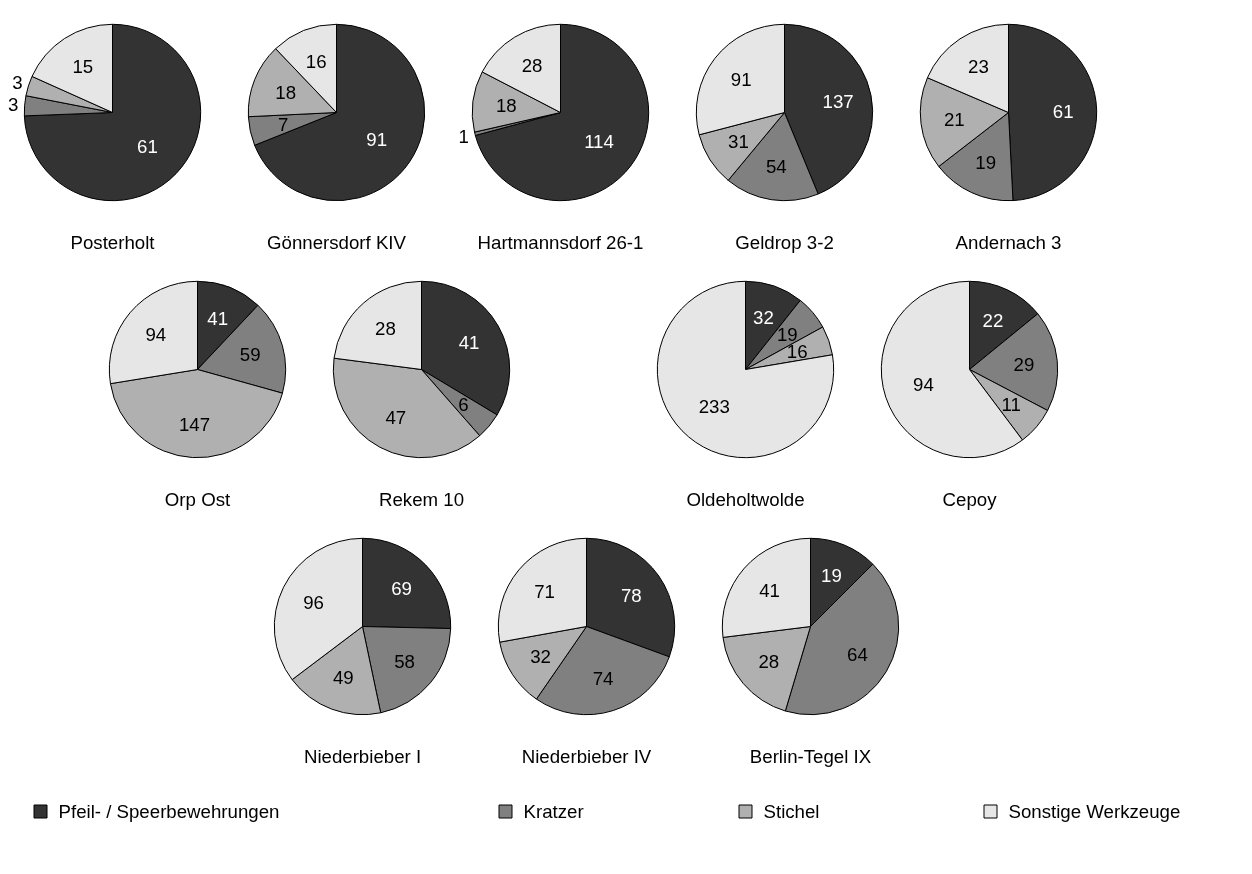  I want to click on text: Oldeholtwolde, so click(745, 499).